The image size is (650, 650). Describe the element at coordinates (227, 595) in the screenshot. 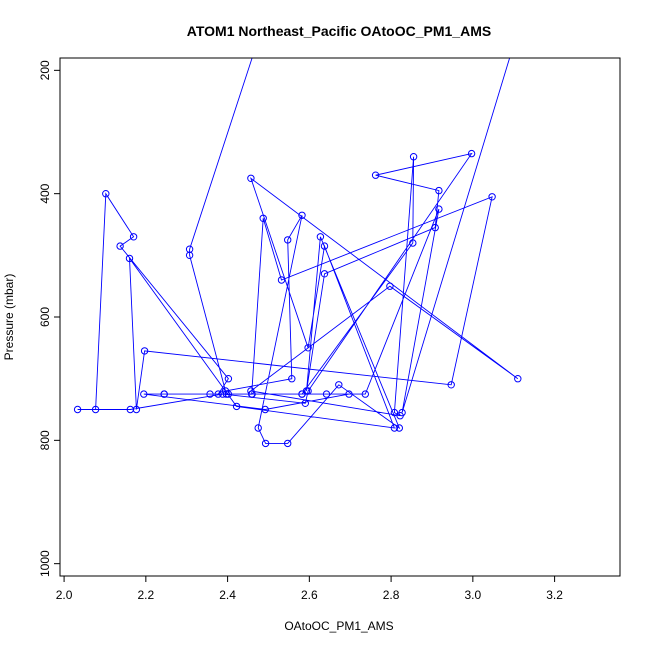

I see `x-tick-label: 2.4` at that location.